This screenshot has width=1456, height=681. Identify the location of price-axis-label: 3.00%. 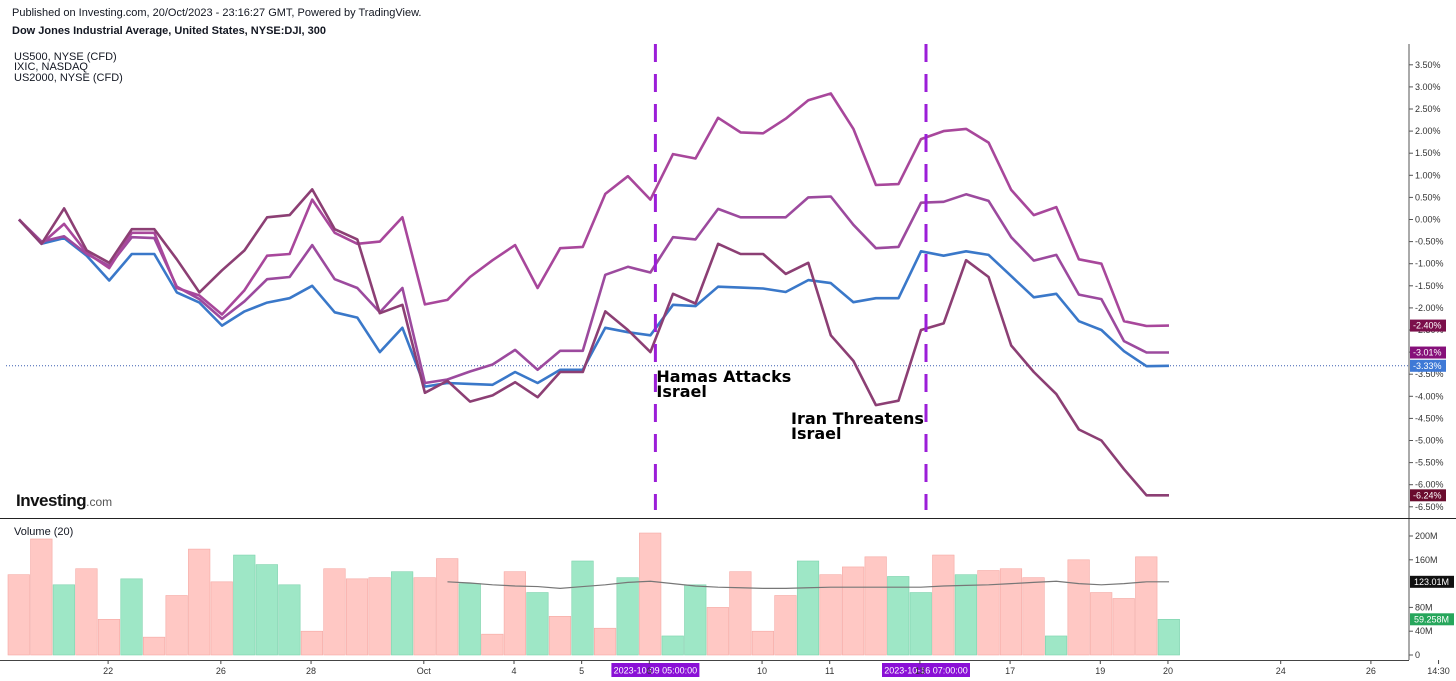
(1428, 87).